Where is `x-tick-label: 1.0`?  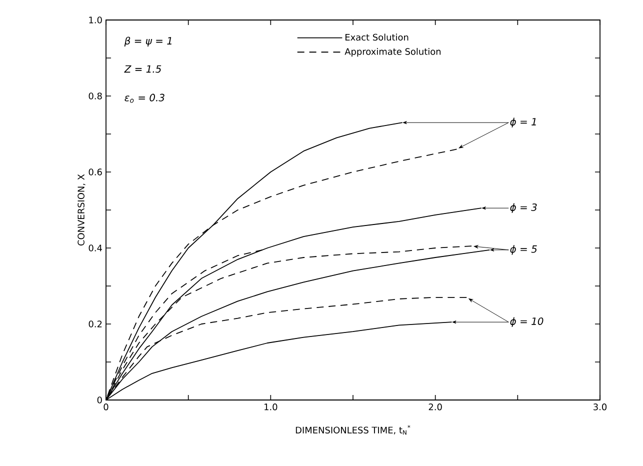
x-tick-label: 1.0 is located at coordinates (271, 407).